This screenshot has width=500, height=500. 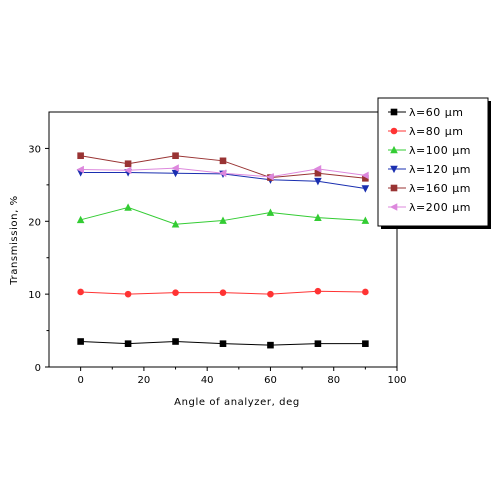 What do you see at coordinates (440, 188) in the screenshot?
I see `legend-label: λ=160 μm` at bounding box center [440, 188].